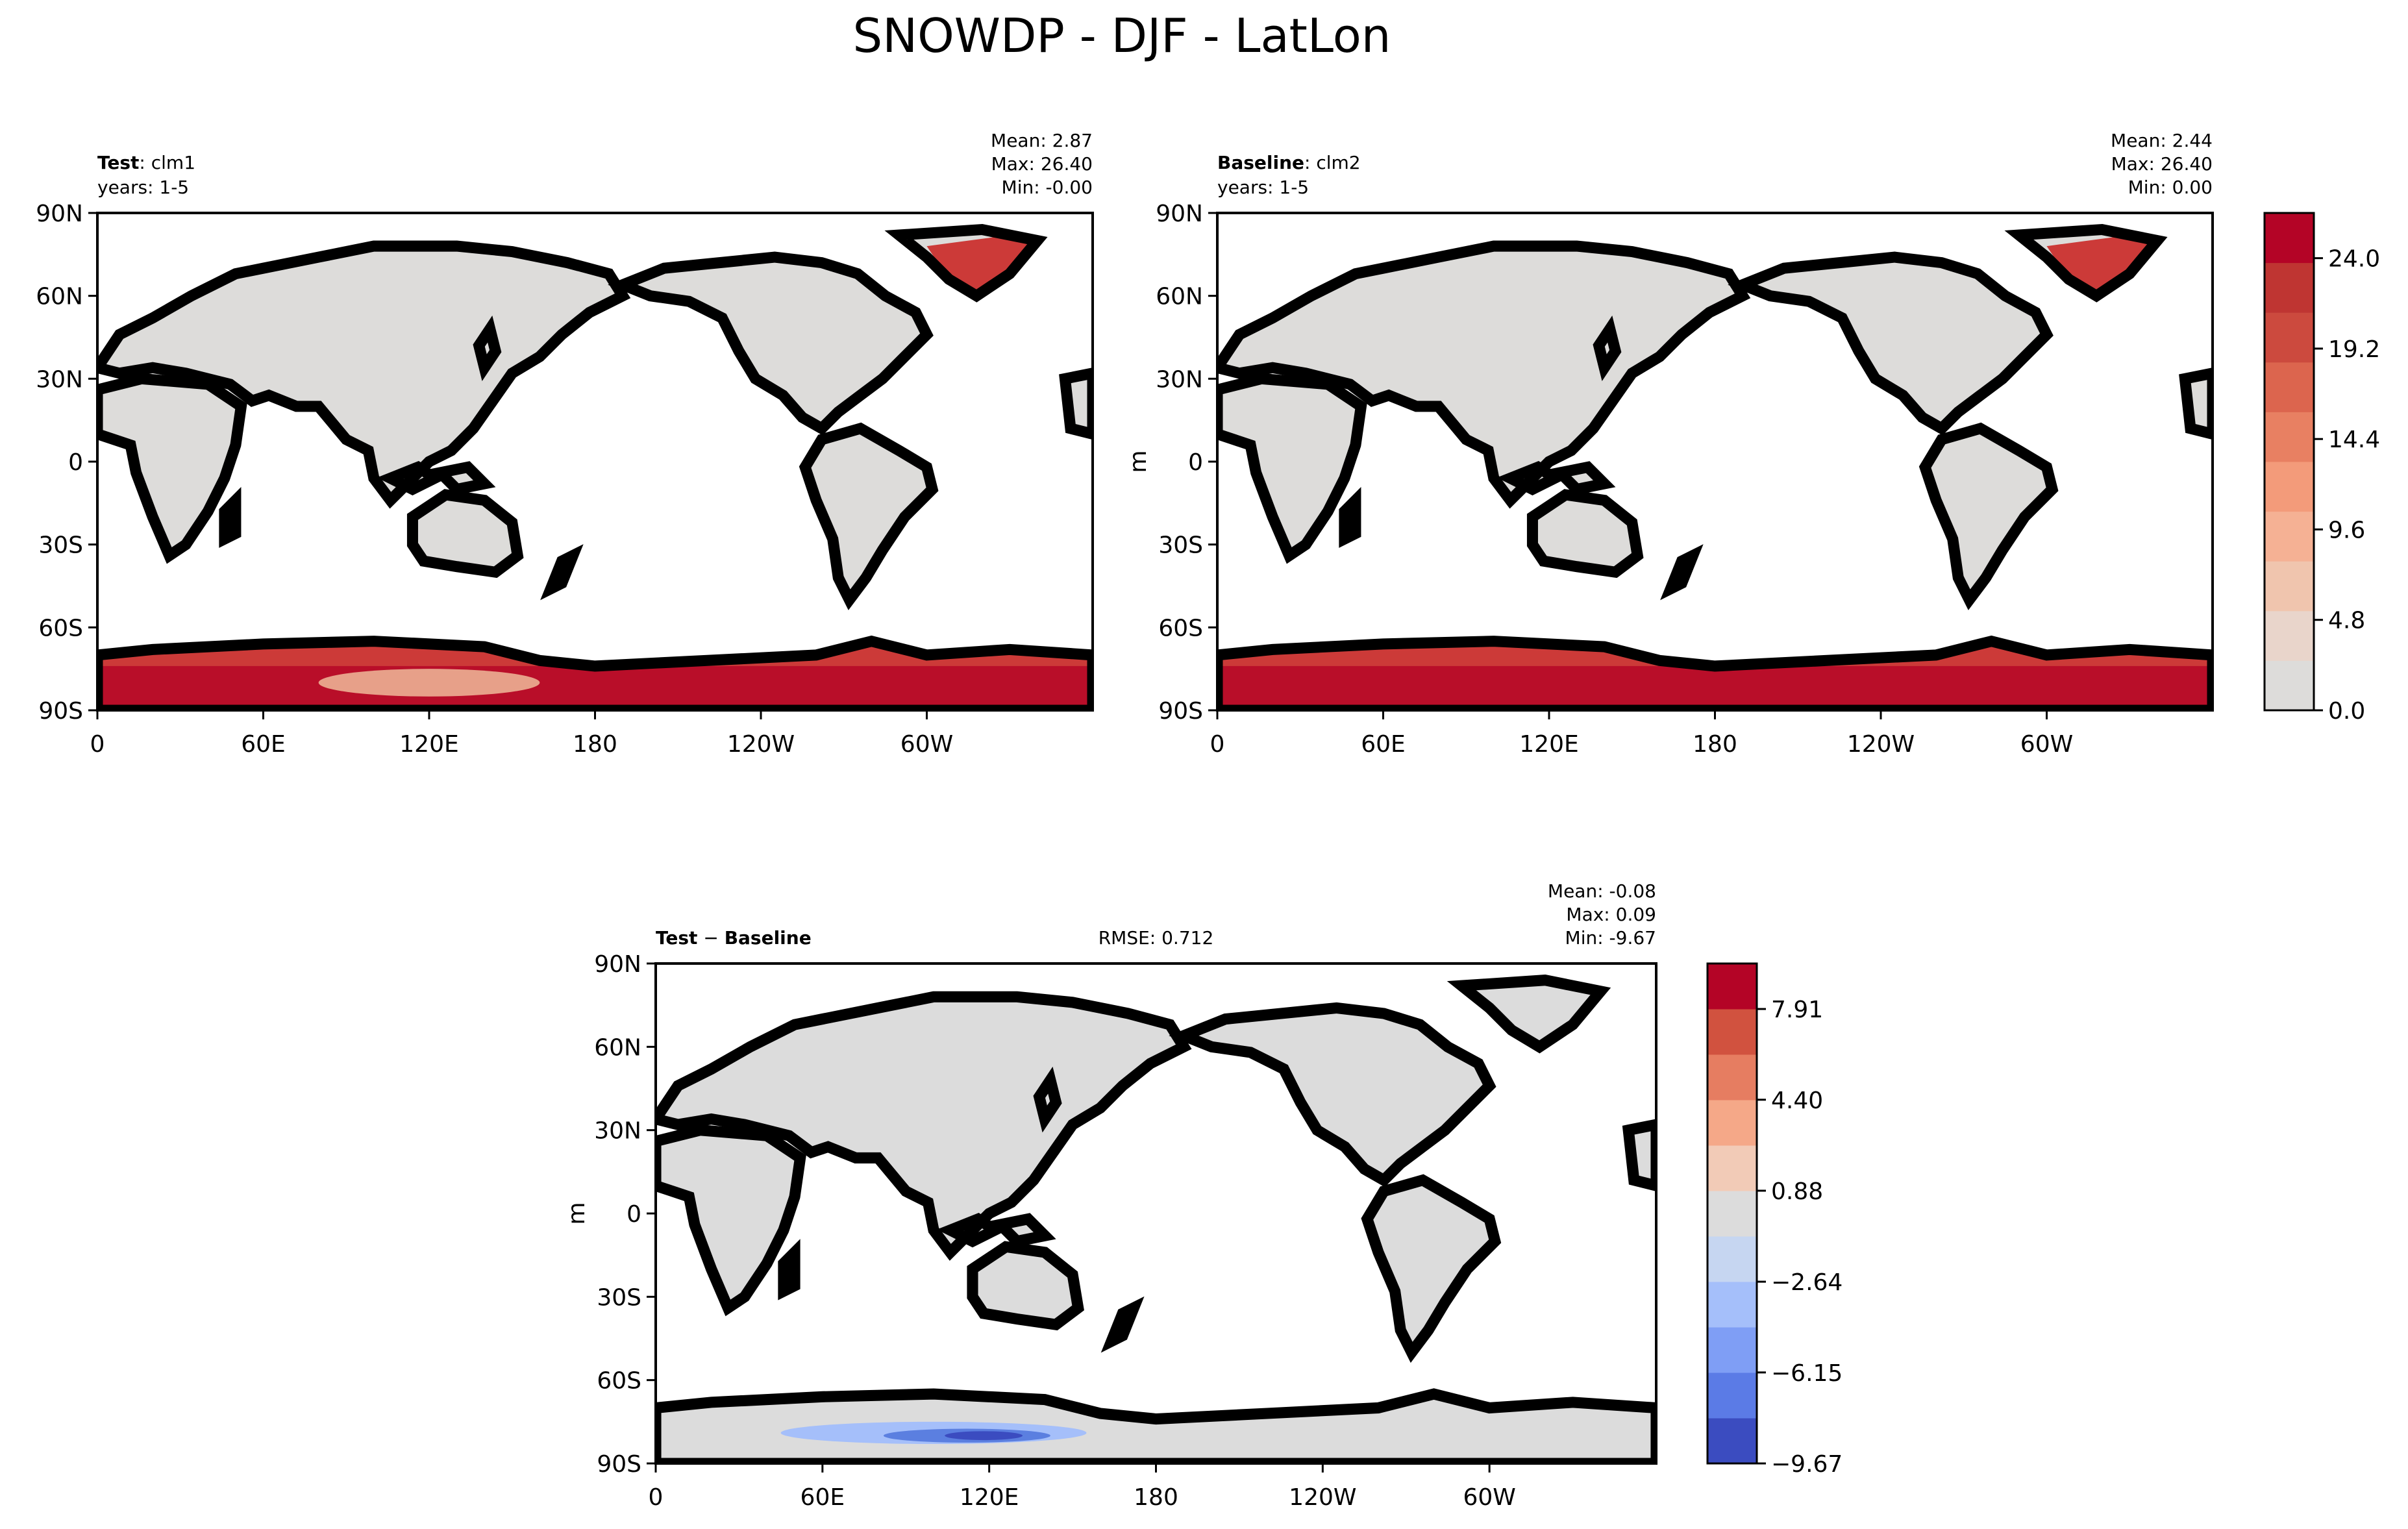 This screenshot has width=2408, height=1529. Describe the element at coordinates (2354, 440) in the screenshot. I see `colorbar-tick-label: 14.4` at that location.